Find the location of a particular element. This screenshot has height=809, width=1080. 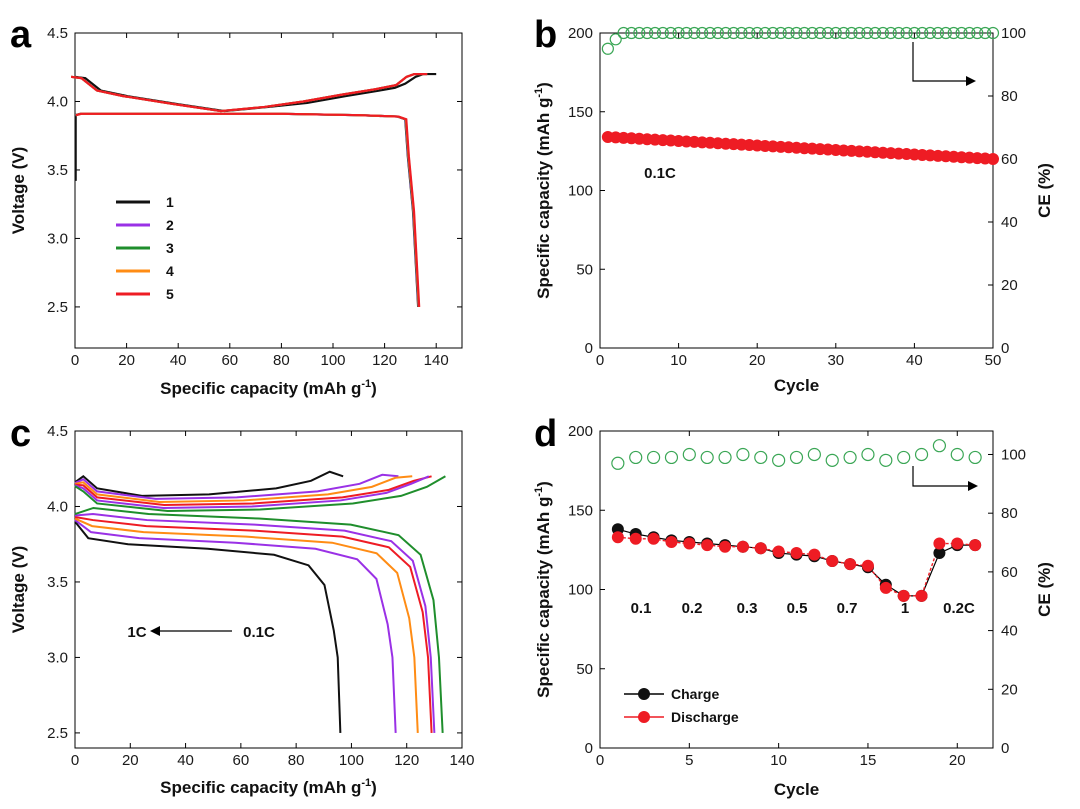

legend-label-a-1: 1 is located at coordinates (170, 202).